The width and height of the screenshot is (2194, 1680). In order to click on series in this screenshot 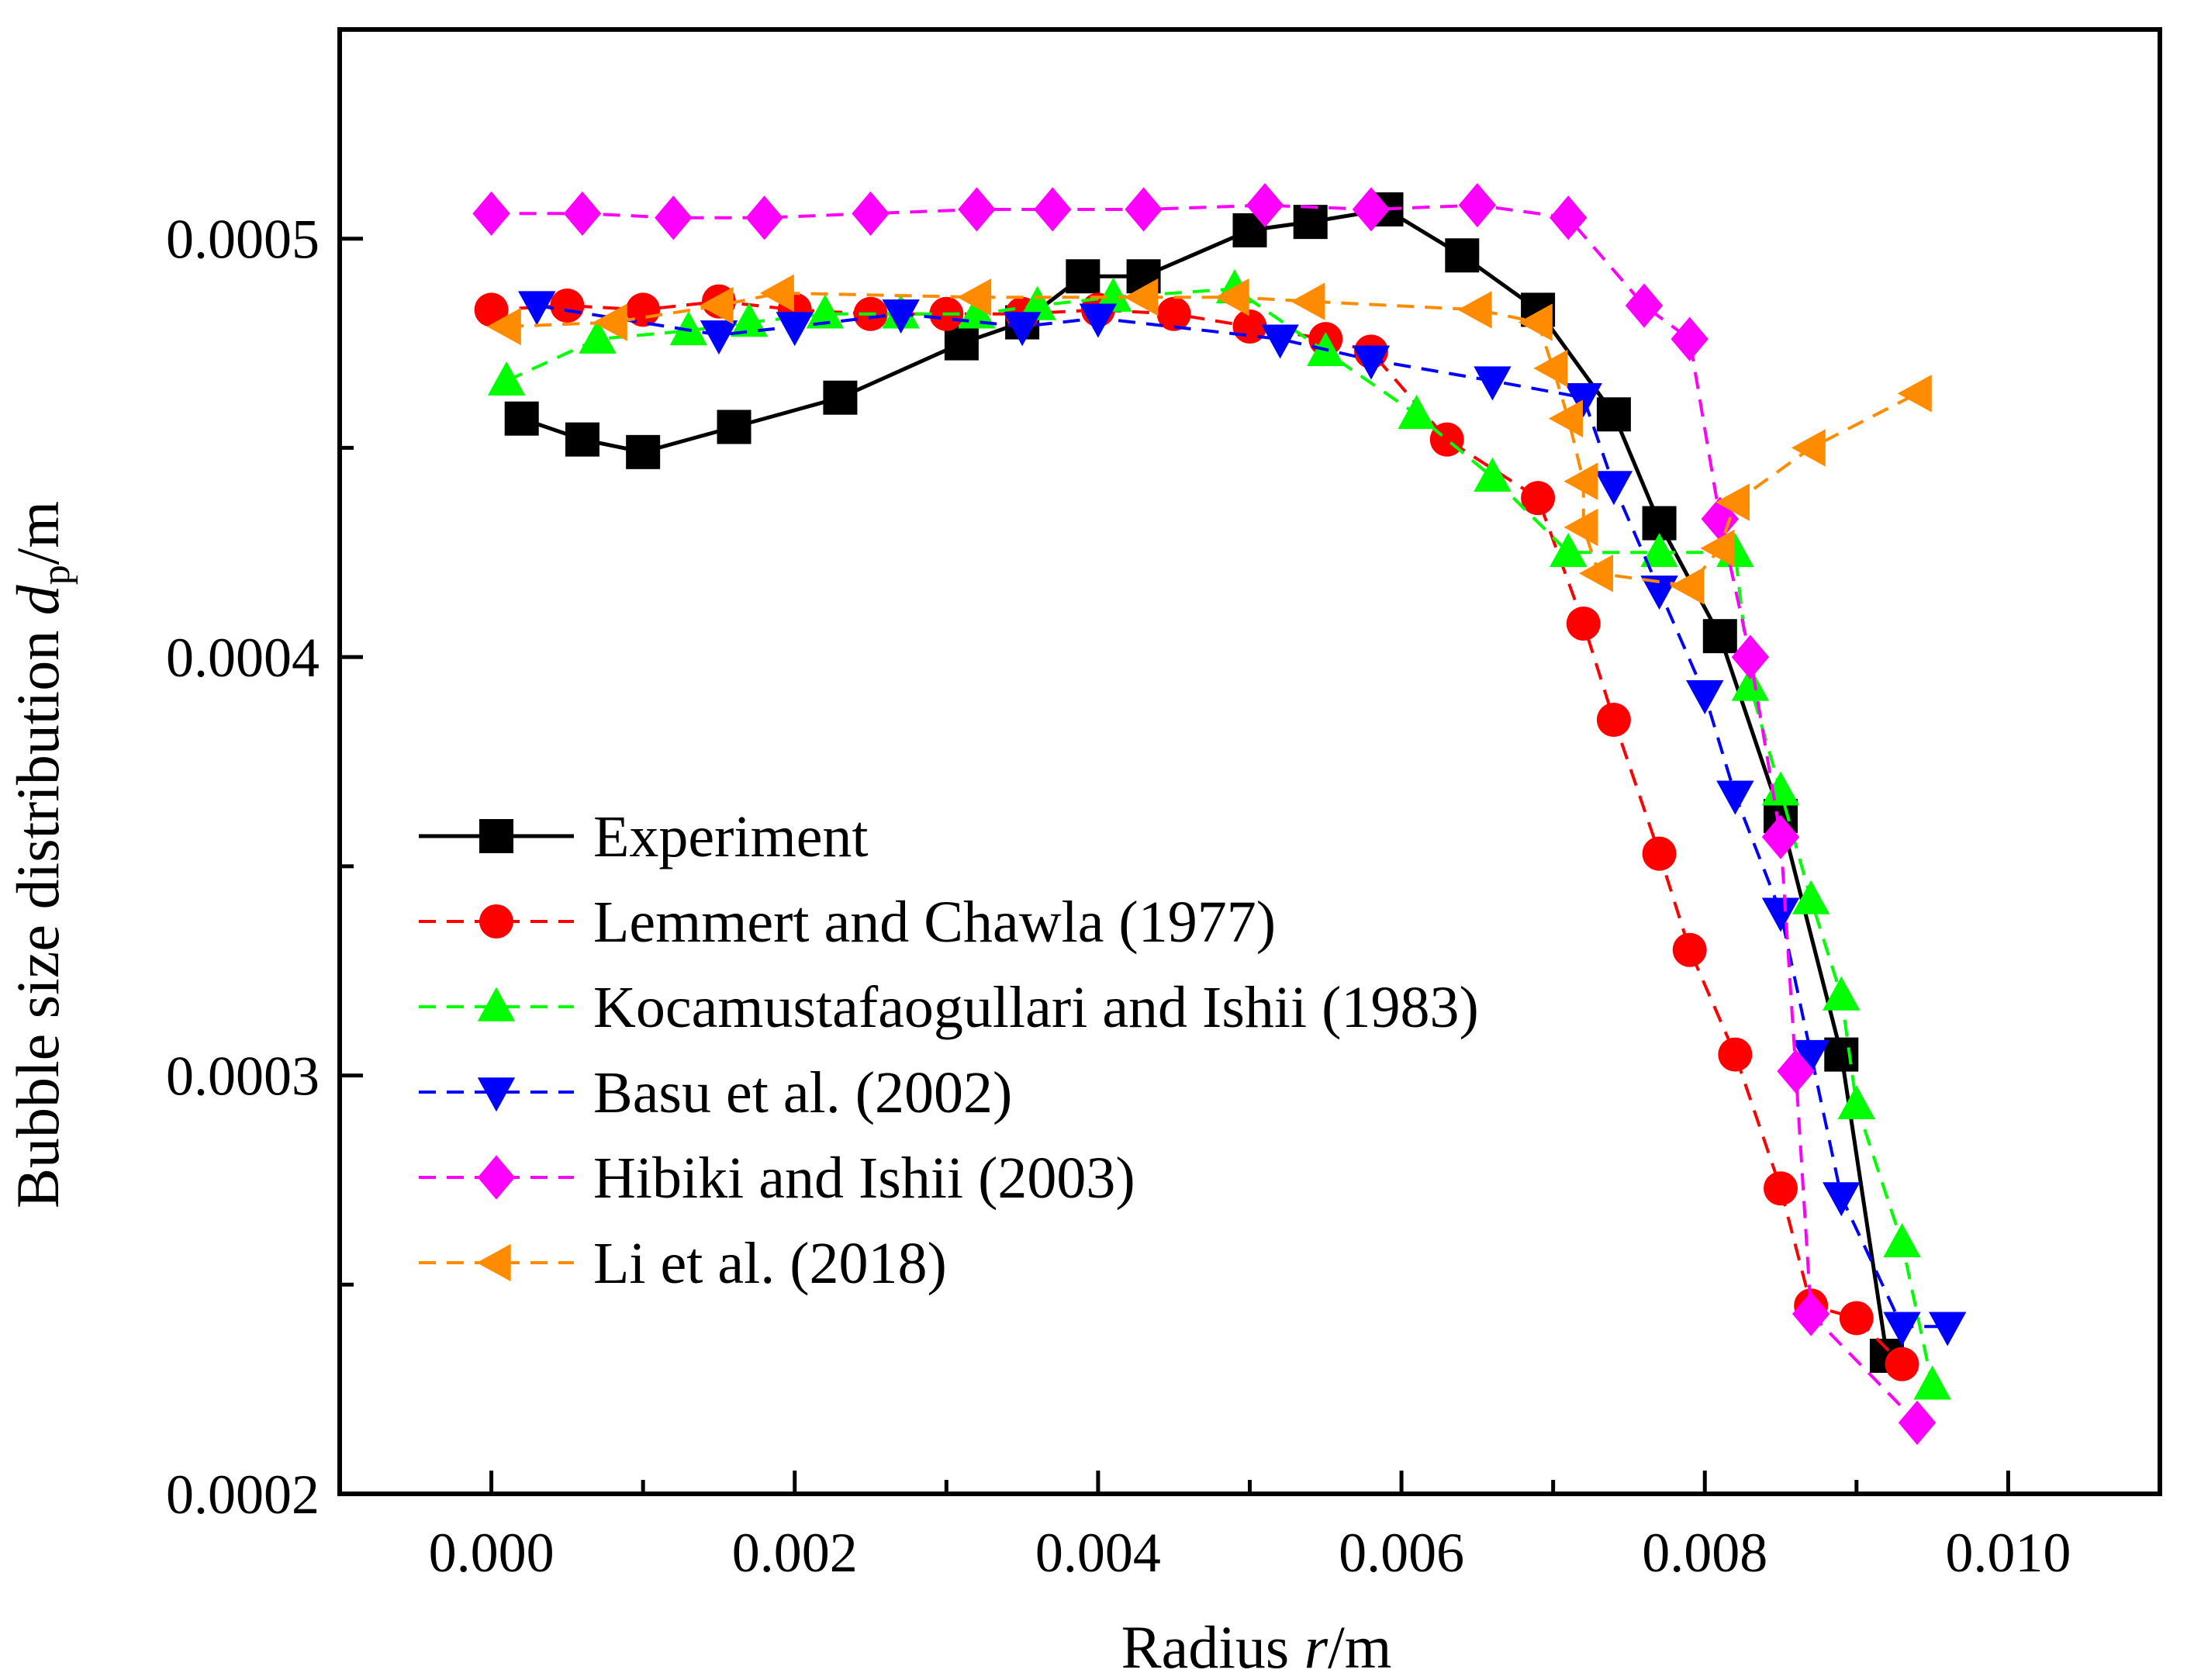, I will do `click(1209, 439)`.